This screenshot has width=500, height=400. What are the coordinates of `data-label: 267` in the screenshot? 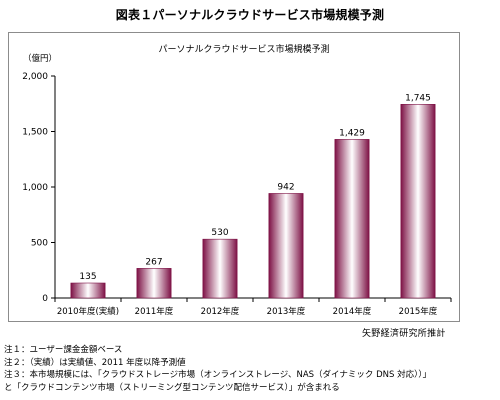 It's located at (153, 262).